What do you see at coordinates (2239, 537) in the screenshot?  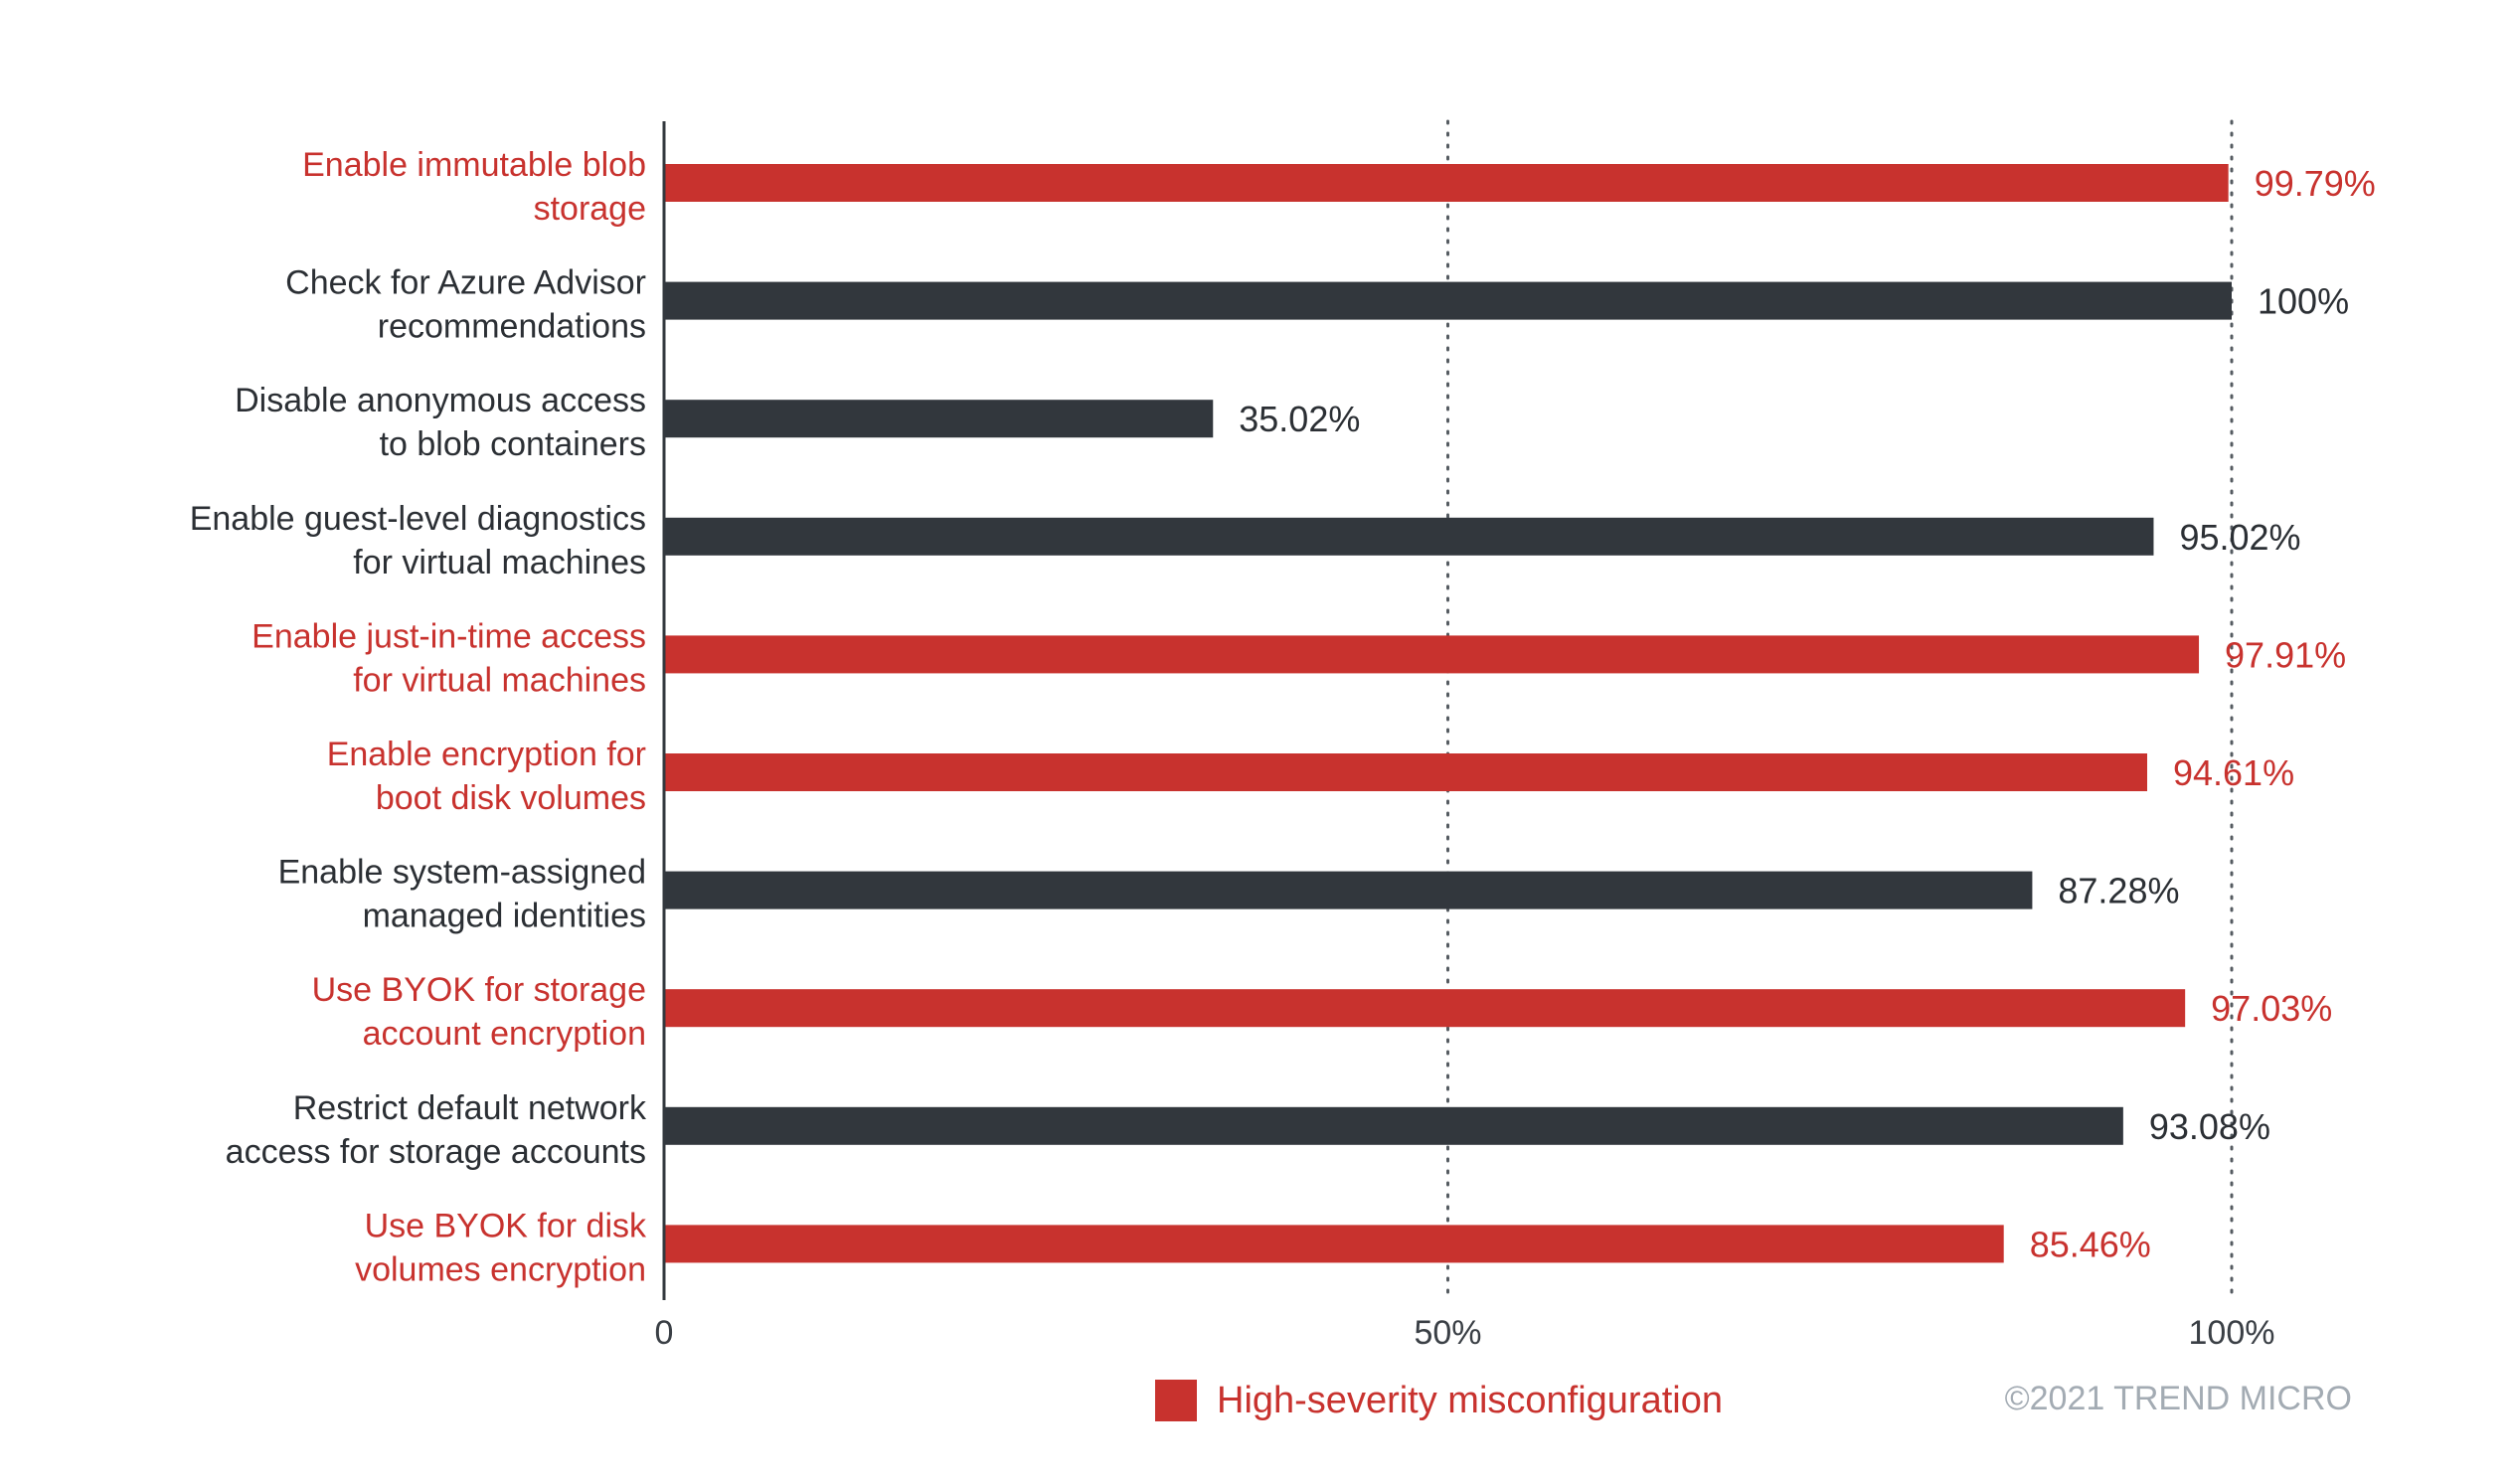 I see `value-label-3: 95.02%` at bounding box center [2239, 537].